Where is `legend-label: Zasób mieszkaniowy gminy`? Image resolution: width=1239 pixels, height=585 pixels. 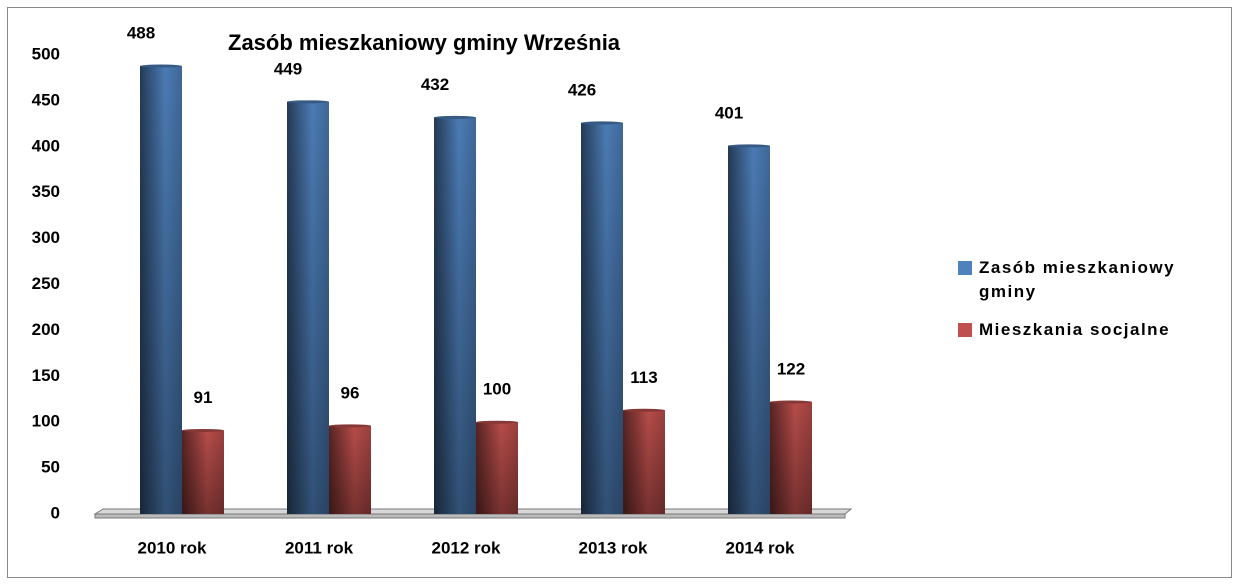
legend-label: Zasób mieszkaniowy gminy is located at coordinates (1077, 279).